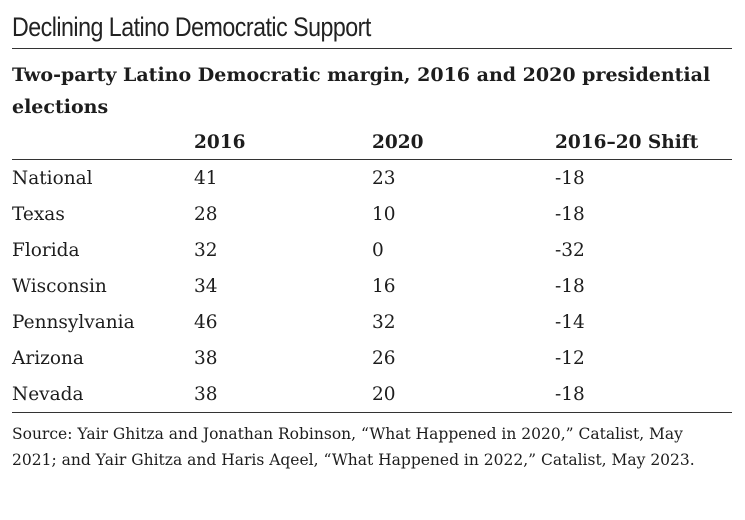 The width and height of the screenshot is (745, 520). Describe the element at coordinates (38, 214) in the screenshot. I see `row-label: Texas` at that location.